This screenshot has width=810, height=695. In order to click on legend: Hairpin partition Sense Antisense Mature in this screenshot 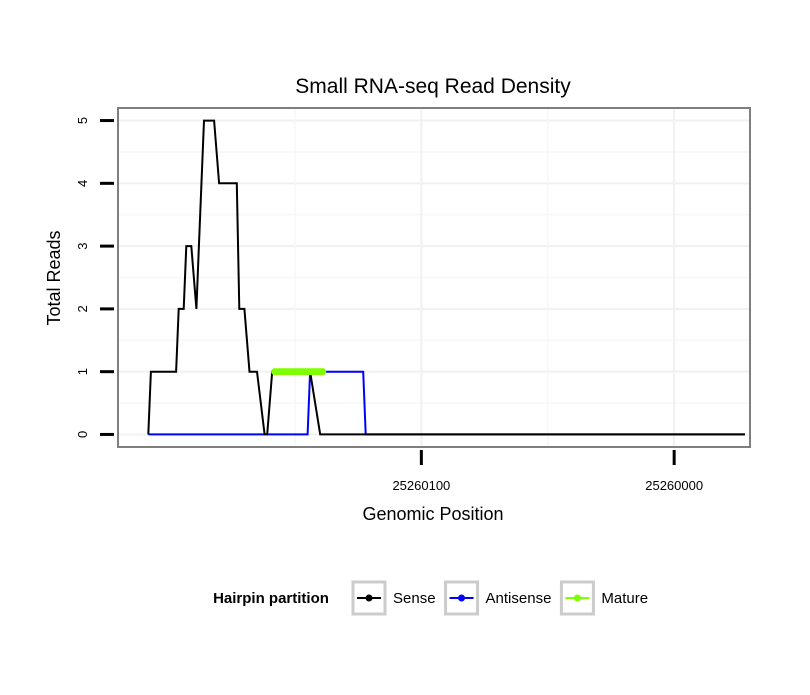, I will do `click(430, 598)`.